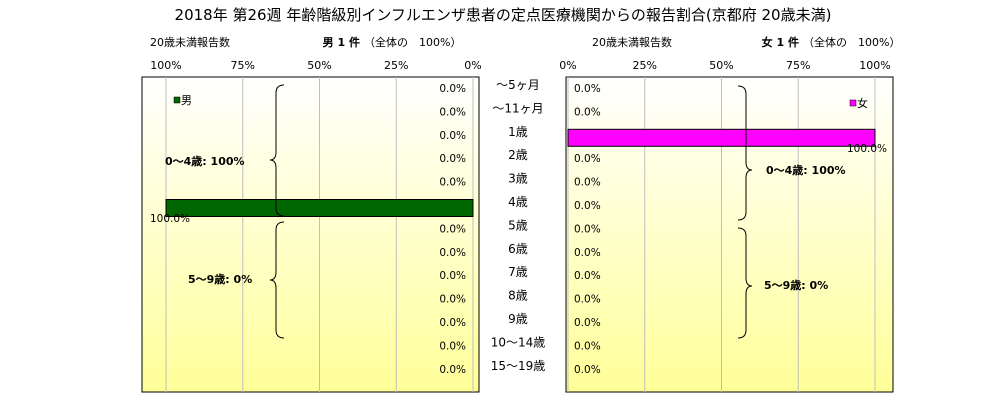 The height and width of the screenshot is (400, 1006). What do you see at coordinates (517, 108) in the screenshot?
I see `category-label: ～11ヶ月` at bounding box center [517, 108].